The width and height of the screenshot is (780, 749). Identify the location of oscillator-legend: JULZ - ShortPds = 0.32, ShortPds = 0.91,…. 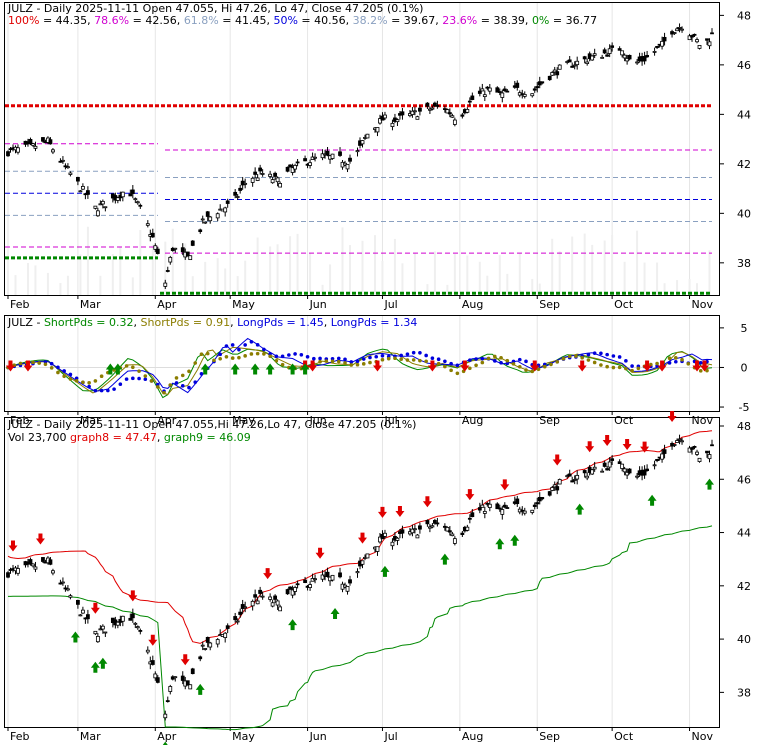
(212, 322).